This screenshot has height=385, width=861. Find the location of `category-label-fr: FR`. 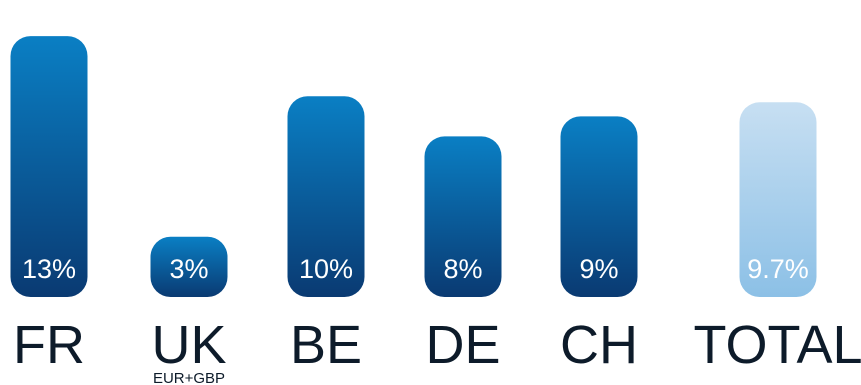

category-label-fr: FR is located at coordinates (49, 345).